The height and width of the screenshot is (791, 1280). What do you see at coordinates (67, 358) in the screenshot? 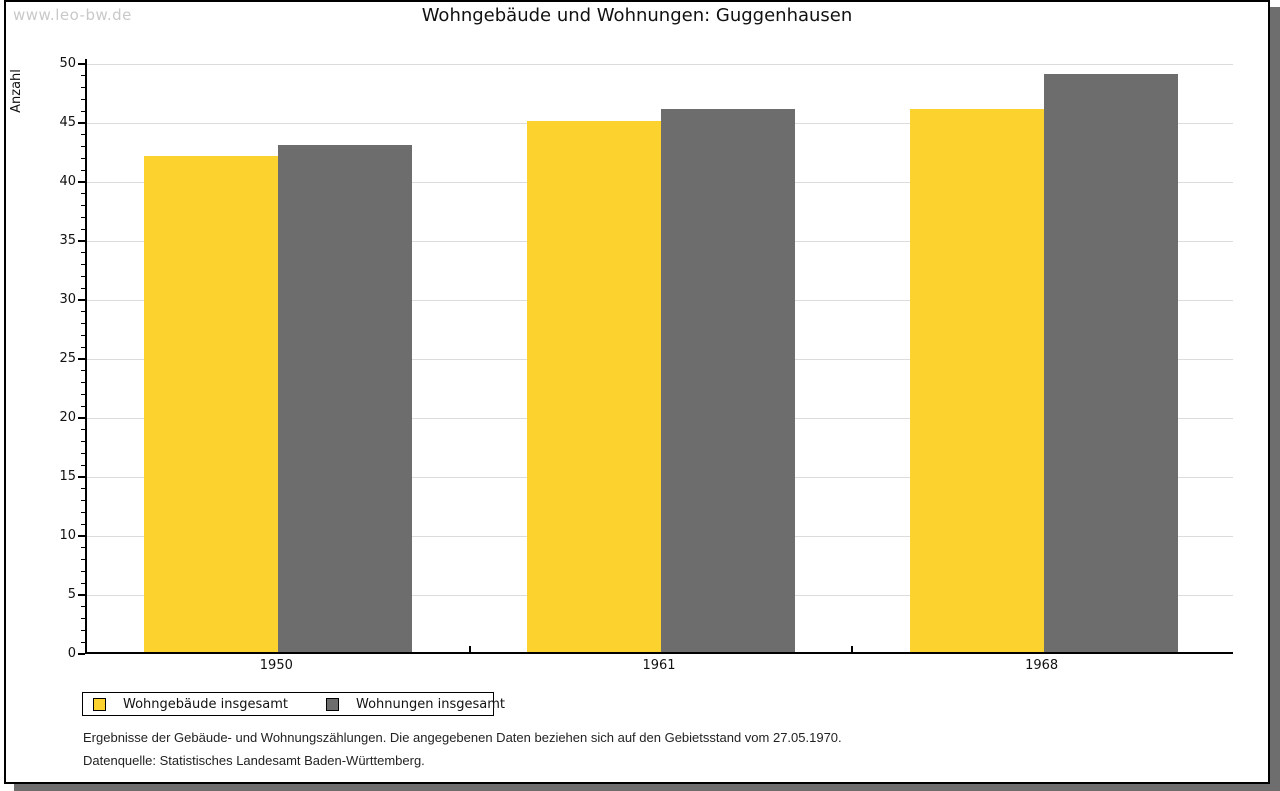
I see `y-tick-label: 25` at bounding box center [67, 358].